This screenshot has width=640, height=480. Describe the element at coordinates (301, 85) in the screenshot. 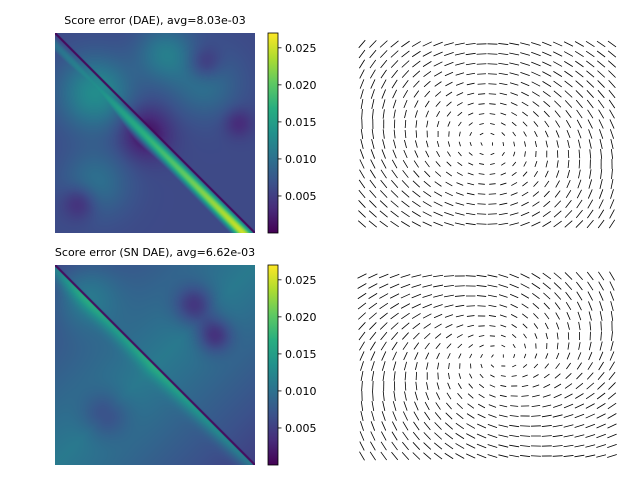

I see `colorbar-tick-label: 0.020` at that location.